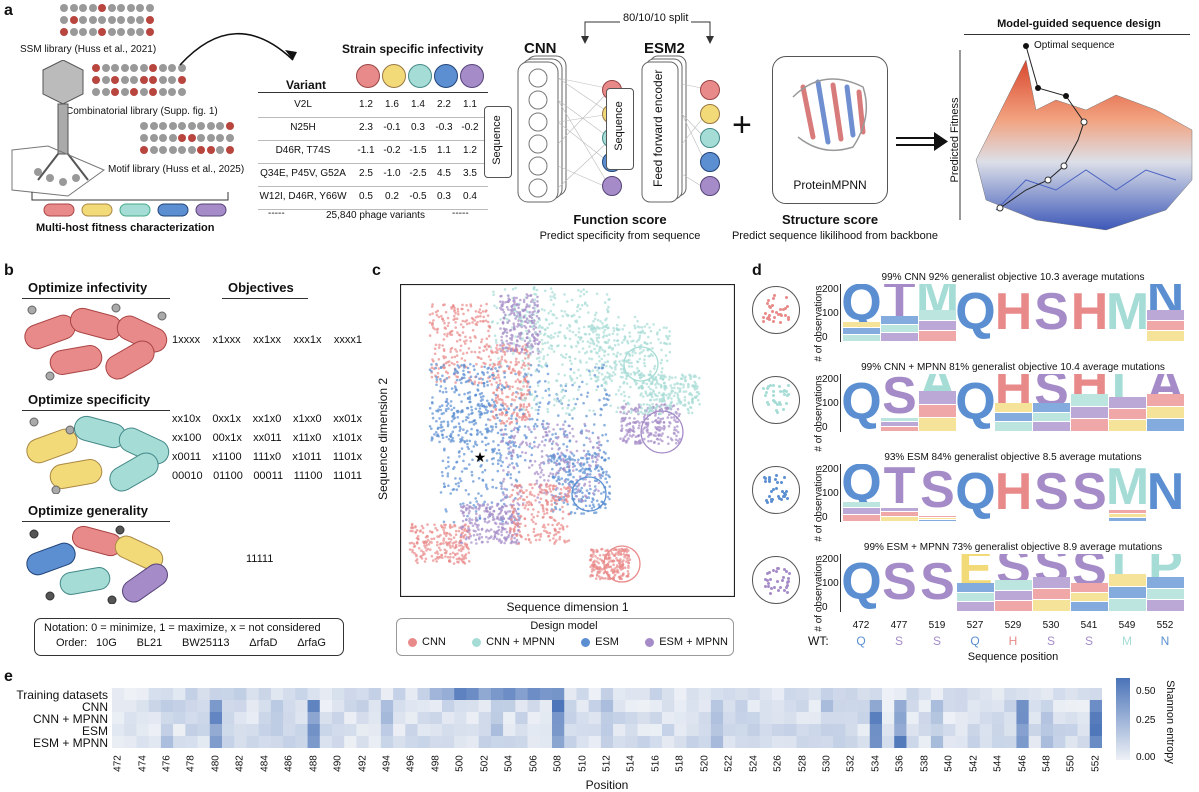  Describe the element at coordinates (267, 441) in the screenshot. I see `objective-row: xx100 00x1x xx011 x11x0 x101x` at that location.